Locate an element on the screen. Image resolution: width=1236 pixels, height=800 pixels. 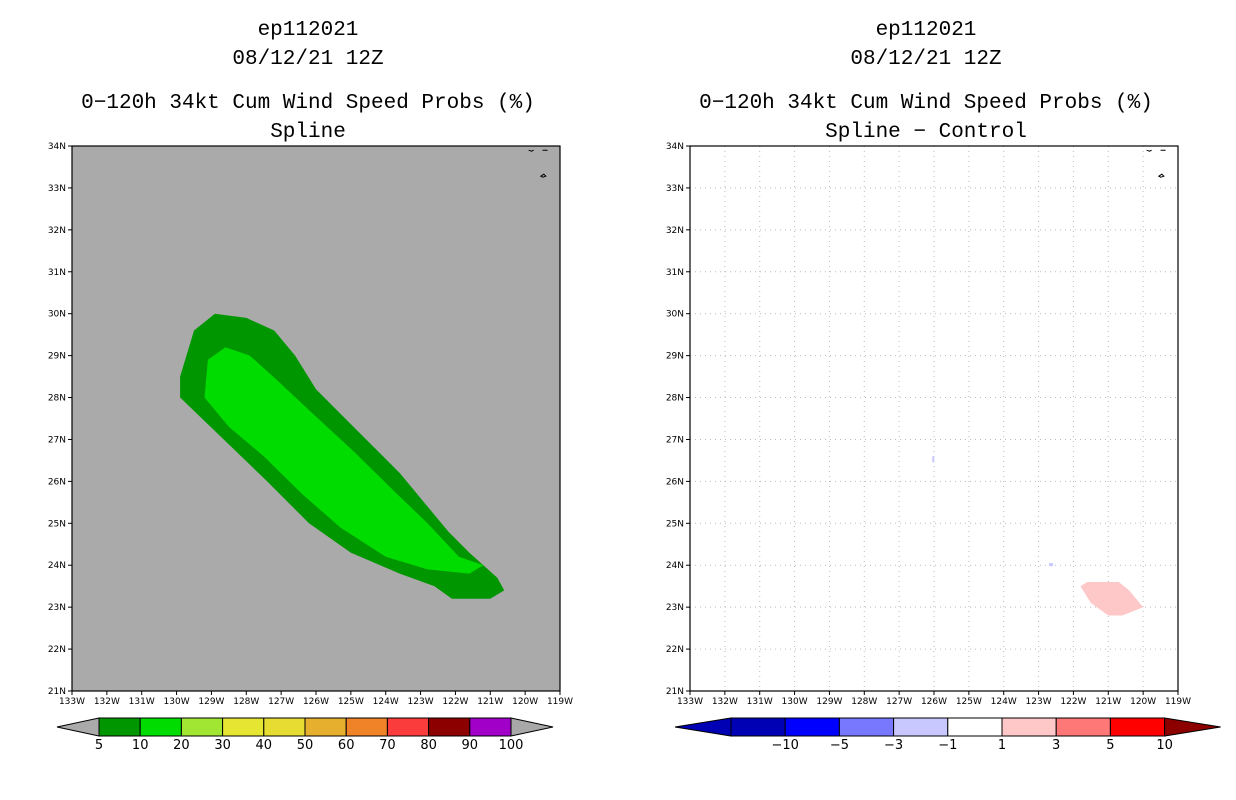
right-lat-label: 25N is located at coordinates (675, 524).